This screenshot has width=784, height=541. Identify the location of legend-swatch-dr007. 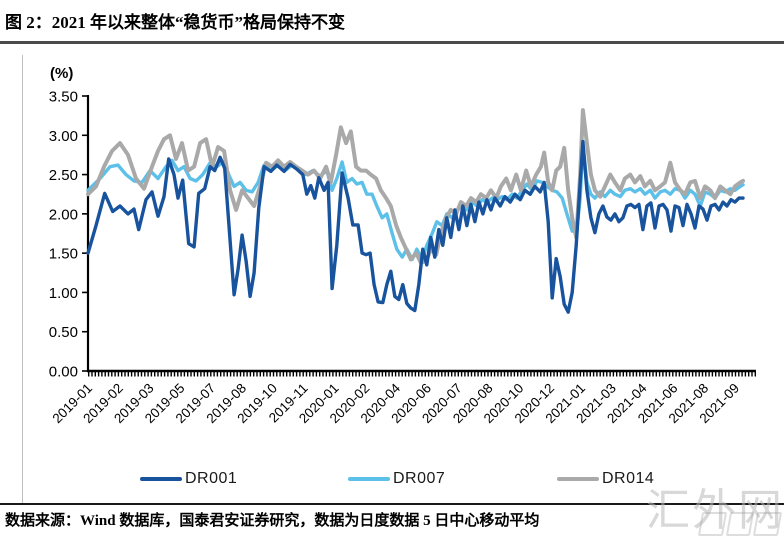
(369, 479).